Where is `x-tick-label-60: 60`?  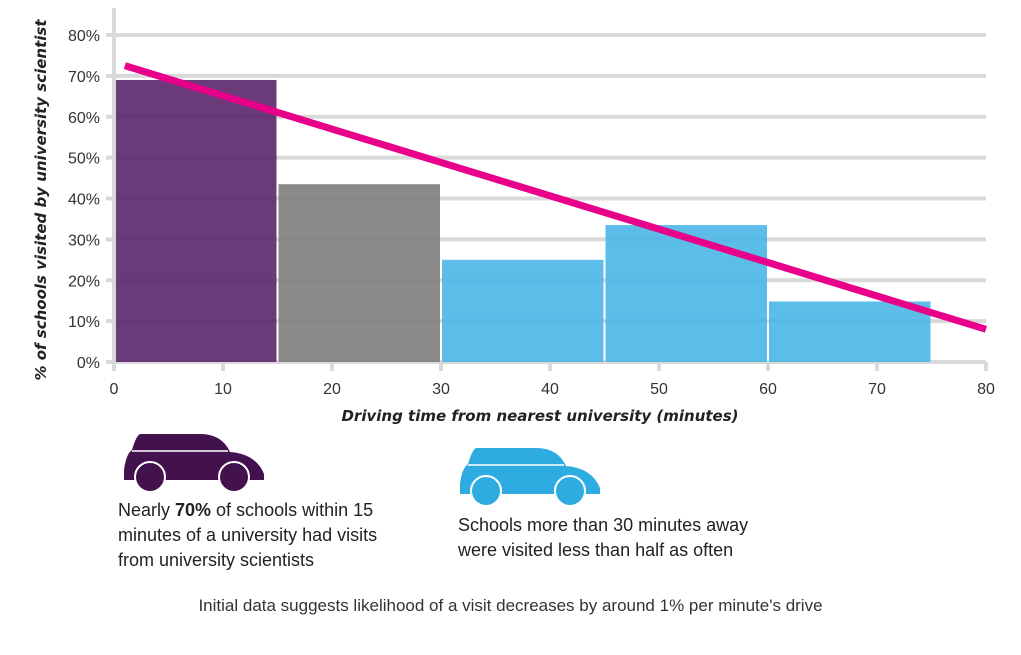 x-tick-label-60: 60 is located at coordinates (768, 389).